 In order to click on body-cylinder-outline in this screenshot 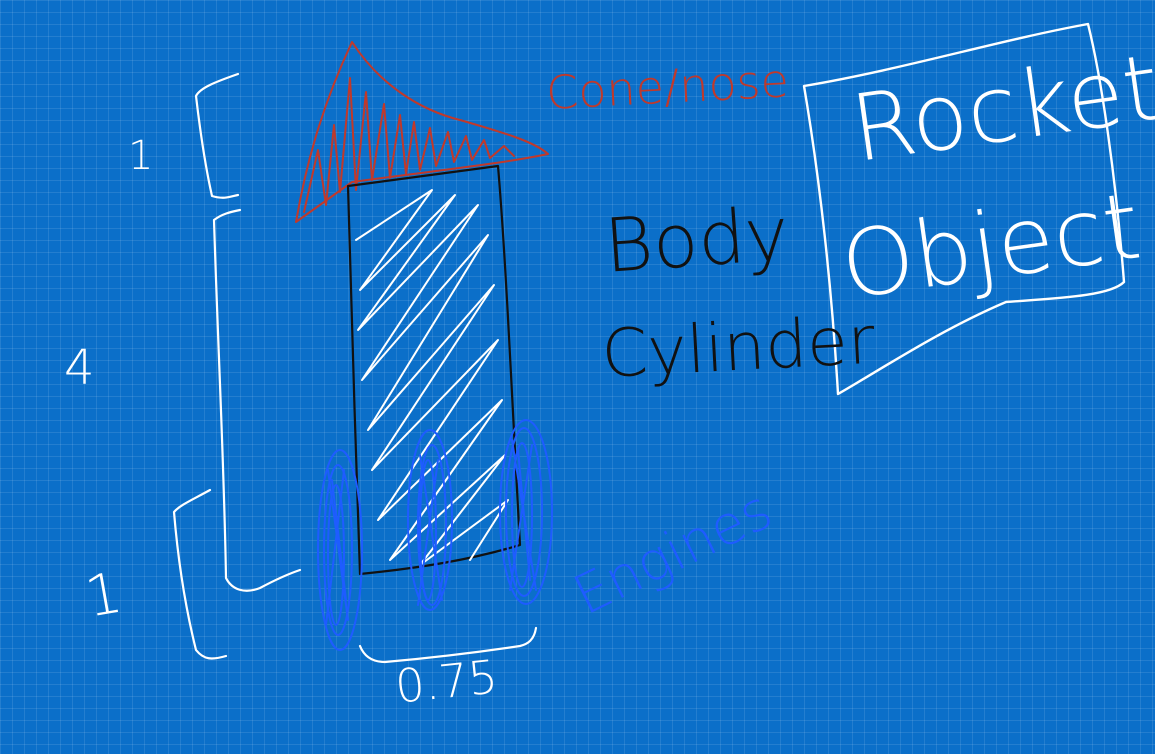, I will do `click(434, 370)`.